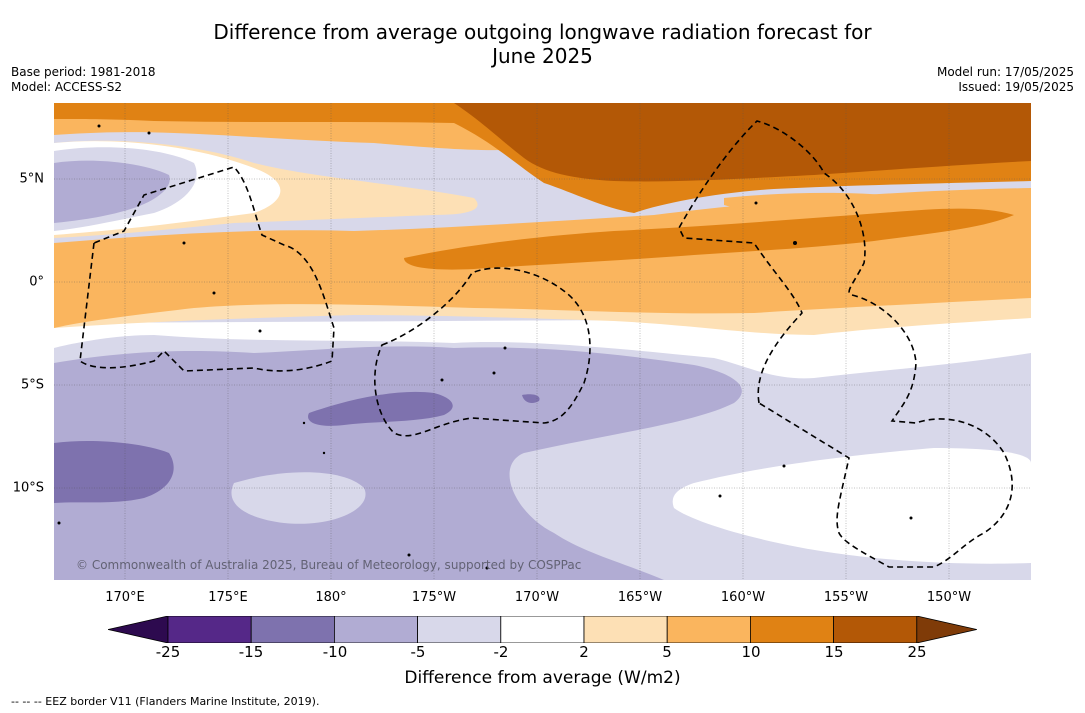 The width and height of the screenshot is (1085, 713). What do you see at coordinates (32, 179) in the screenshot?
I see `lat-label-5n: 5°N` at bounding box center [32, 179].